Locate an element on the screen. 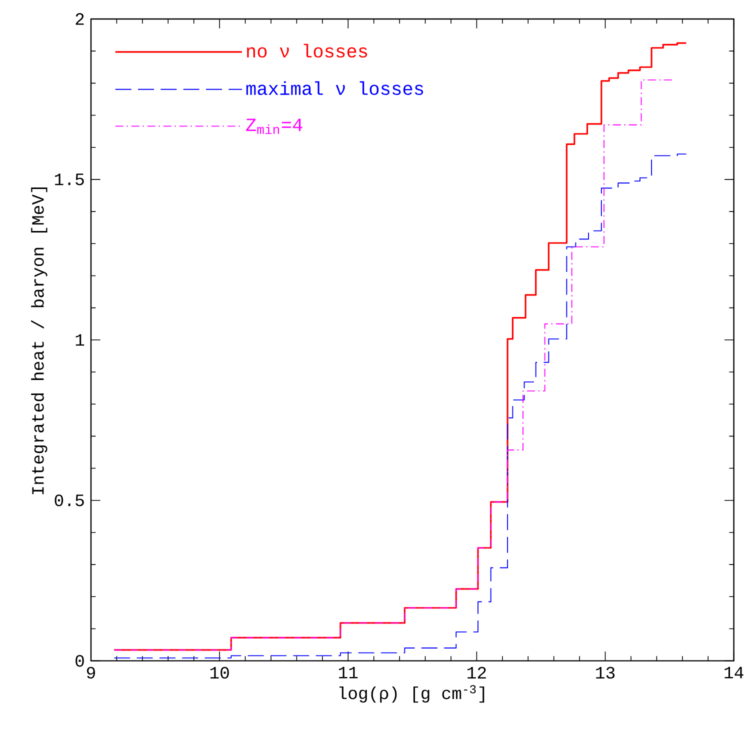  y-tick-label: 0 is located at coordinates (80, 661).